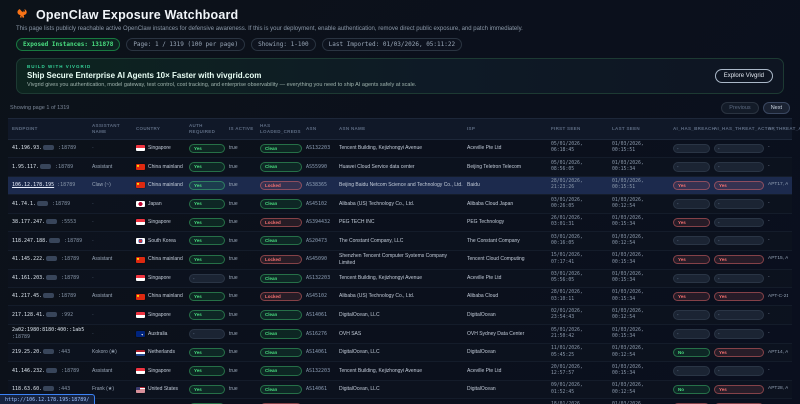 The width and height of the screenshot is (800, 404). I want to click on assistant-name: Assistant, so click(102, 166).